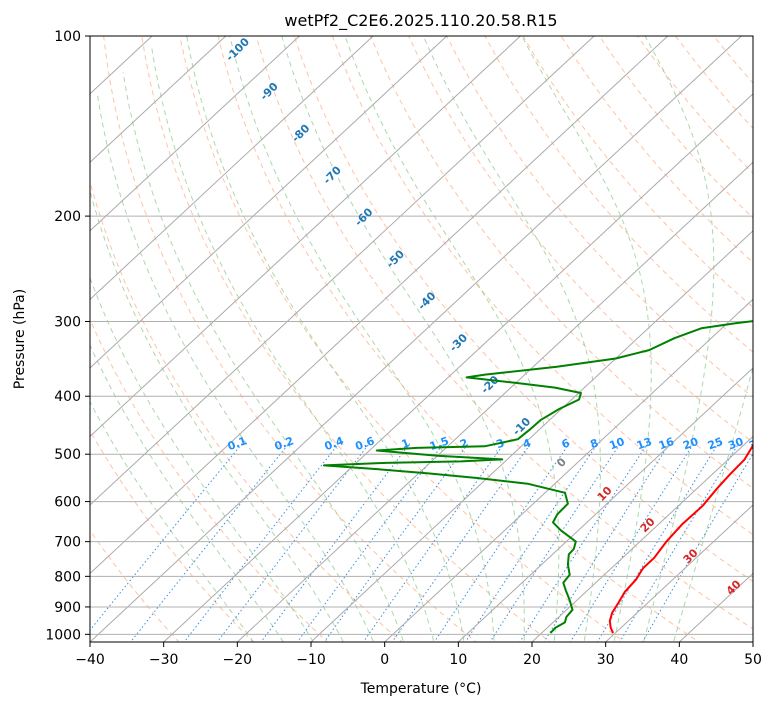  What do you see at coordinates (332, 174) in the screenshot?
I see `moist-adiabat-label: -70` at bounding box center [332, 174].